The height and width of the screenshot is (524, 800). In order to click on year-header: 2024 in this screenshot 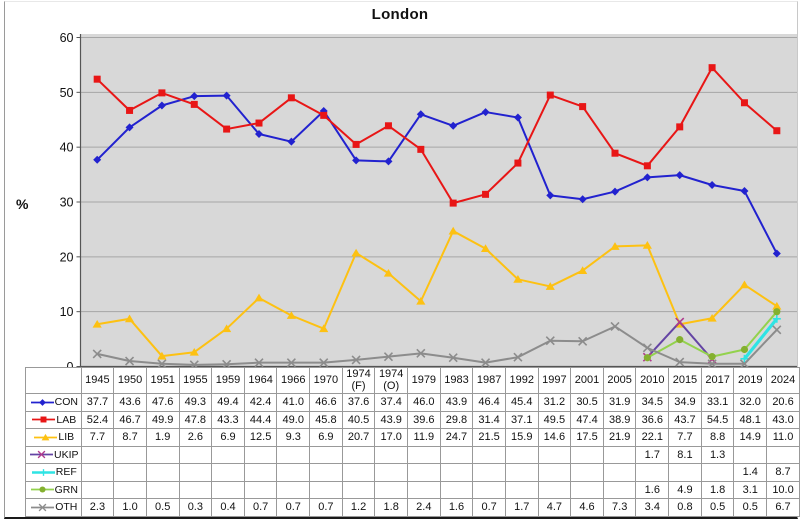, I will do `click(783, 380)`.